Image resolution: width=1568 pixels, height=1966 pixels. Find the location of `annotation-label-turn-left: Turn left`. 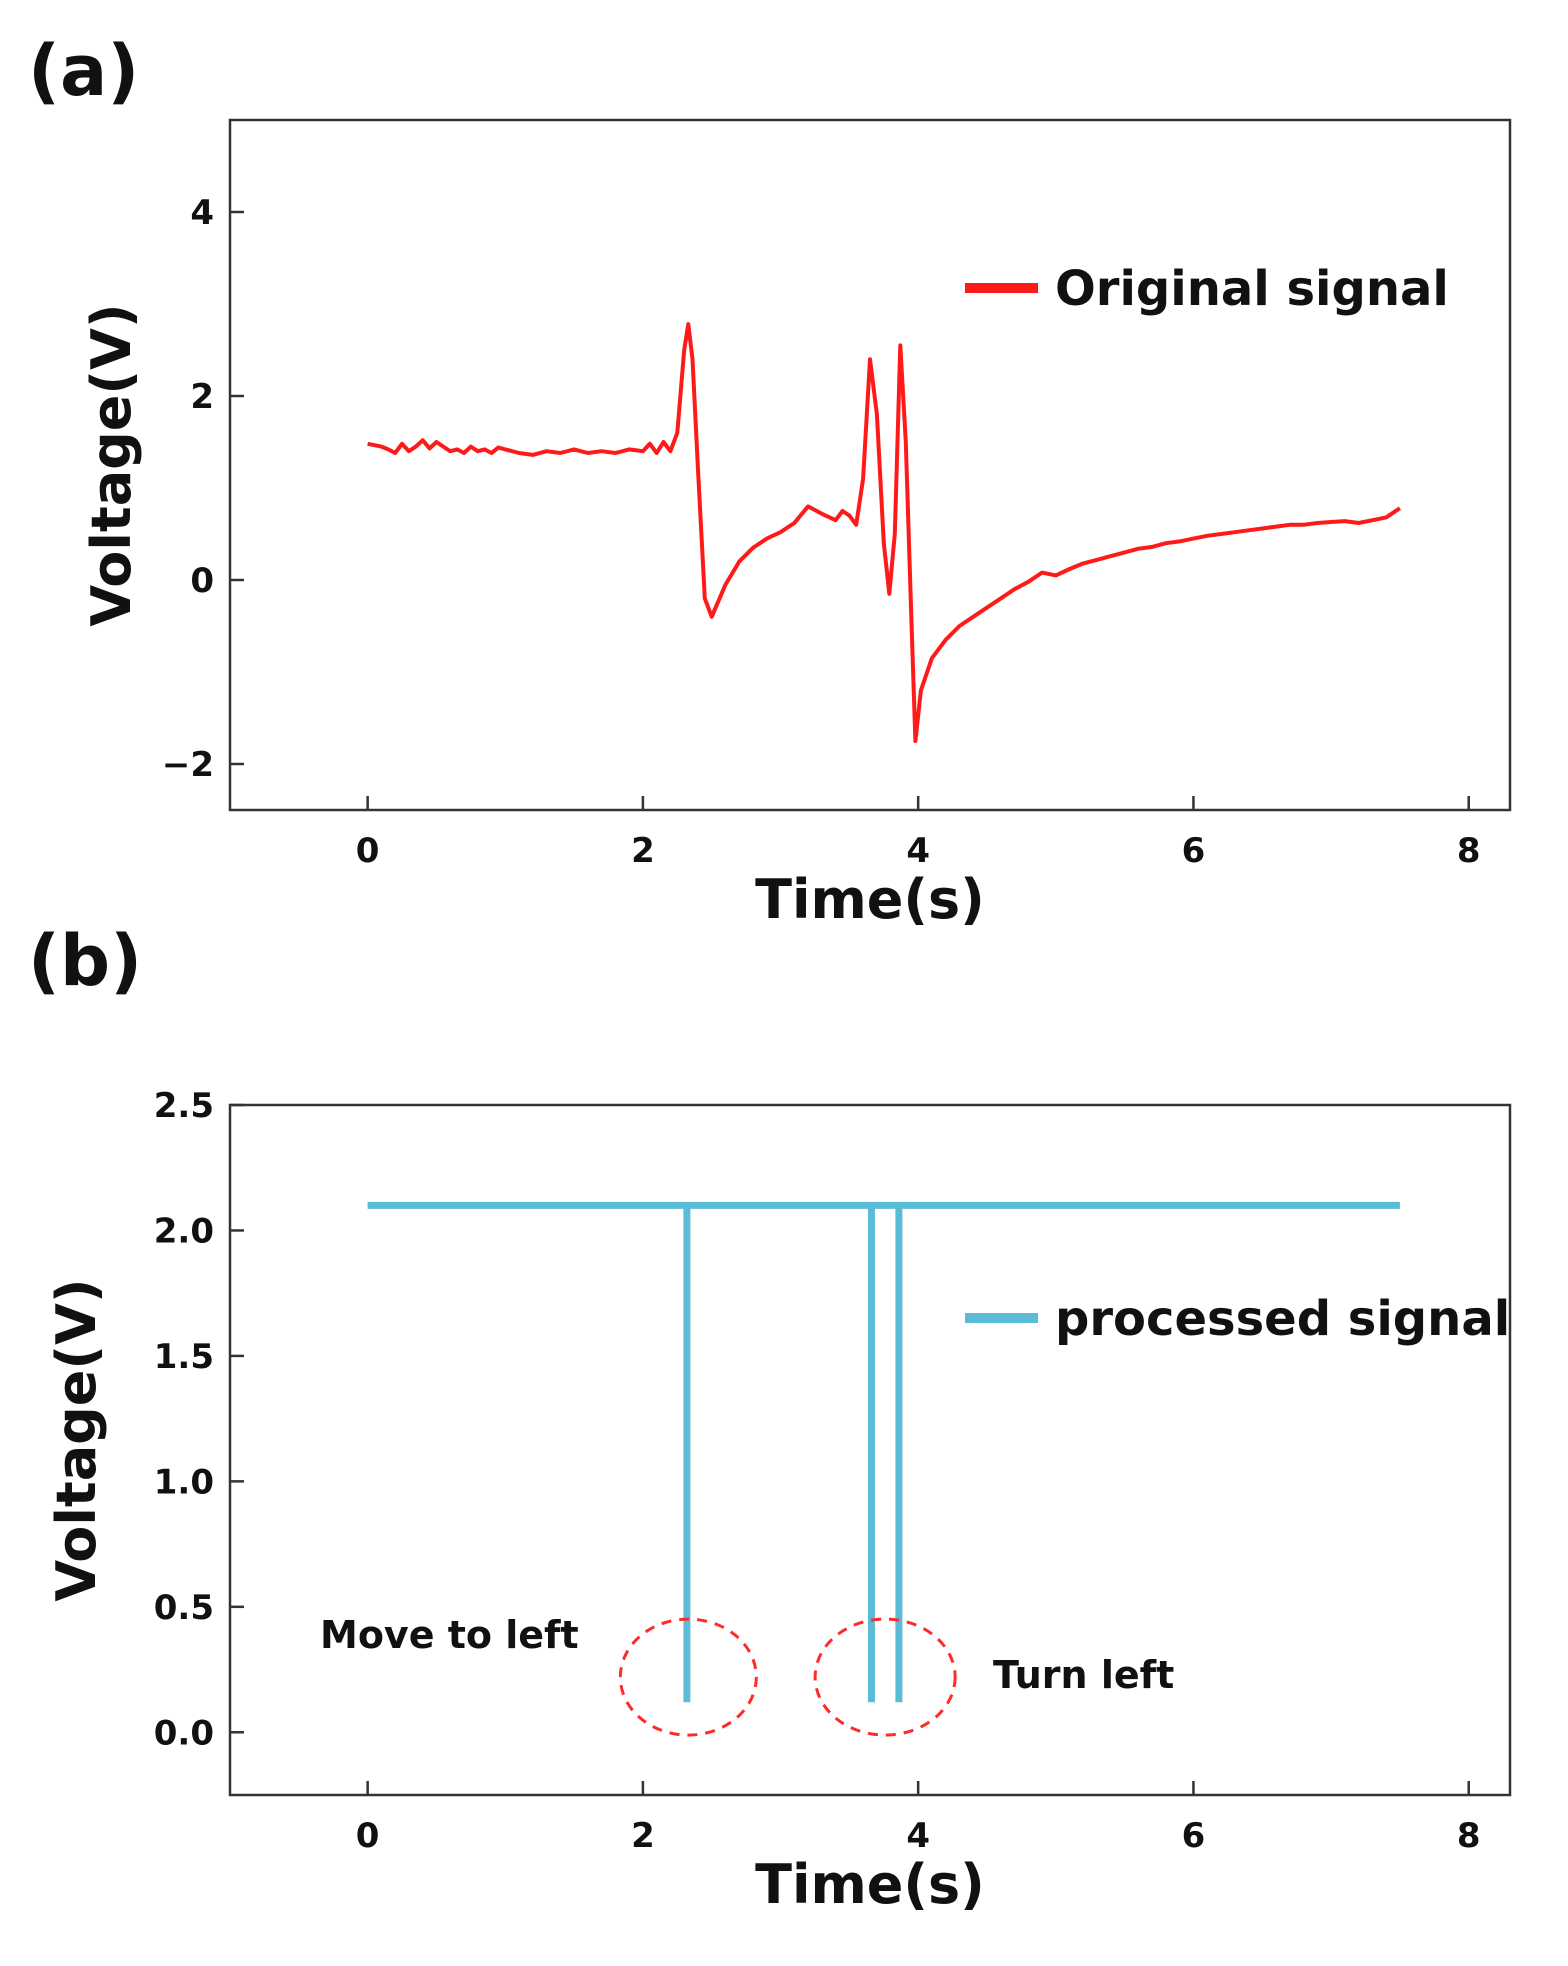

annotation-label-turn-left: Turn left is located at coordinates (1083, 1675).